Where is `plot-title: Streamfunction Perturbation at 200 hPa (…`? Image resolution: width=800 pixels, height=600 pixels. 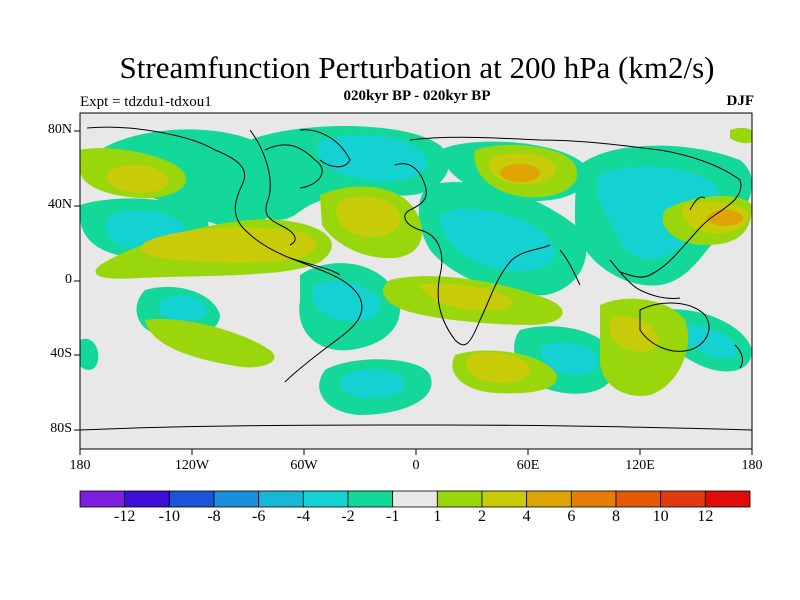
plot-title: Streamfunction Perturbation at 200 hPa (… is located at coordinates (417, 67).